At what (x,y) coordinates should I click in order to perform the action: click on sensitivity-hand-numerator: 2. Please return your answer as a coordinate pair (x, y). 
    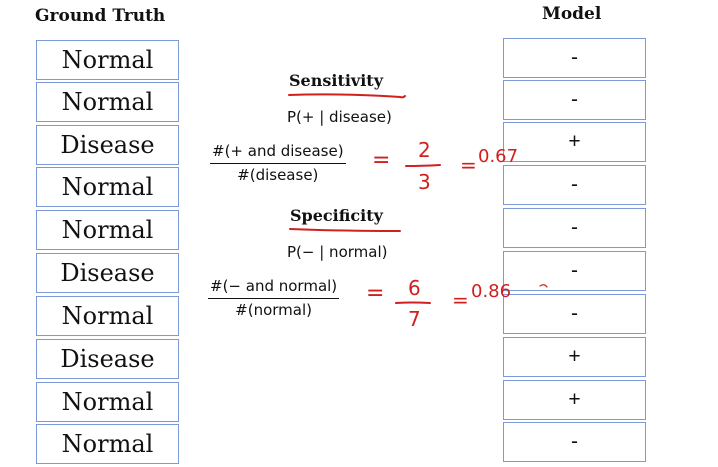
    Looking at the image, I should click on (424, 150).